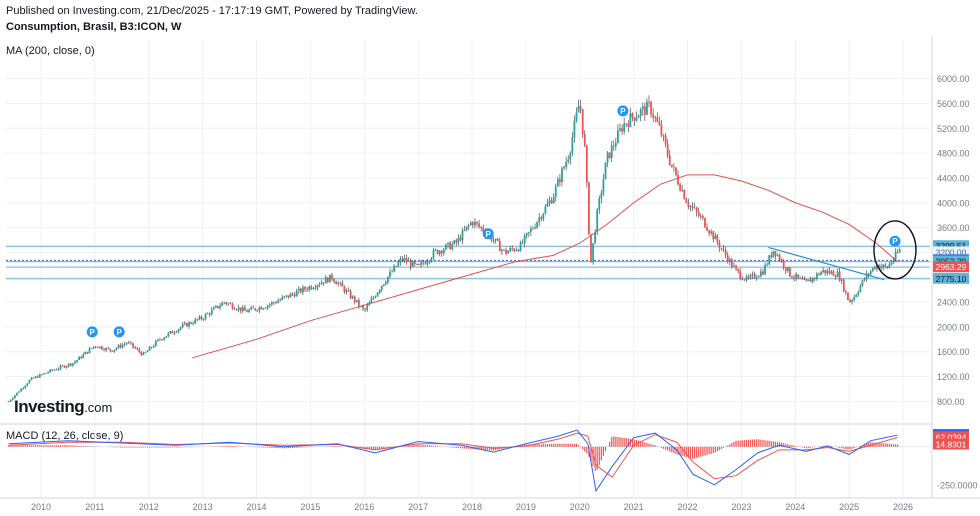 The height and width of the screenshot is (516, 980). What do you see at coordinates (953, 228) in the screenshot?
I see `y-tick-label: 3600.00` at bounding box center [953, 228].